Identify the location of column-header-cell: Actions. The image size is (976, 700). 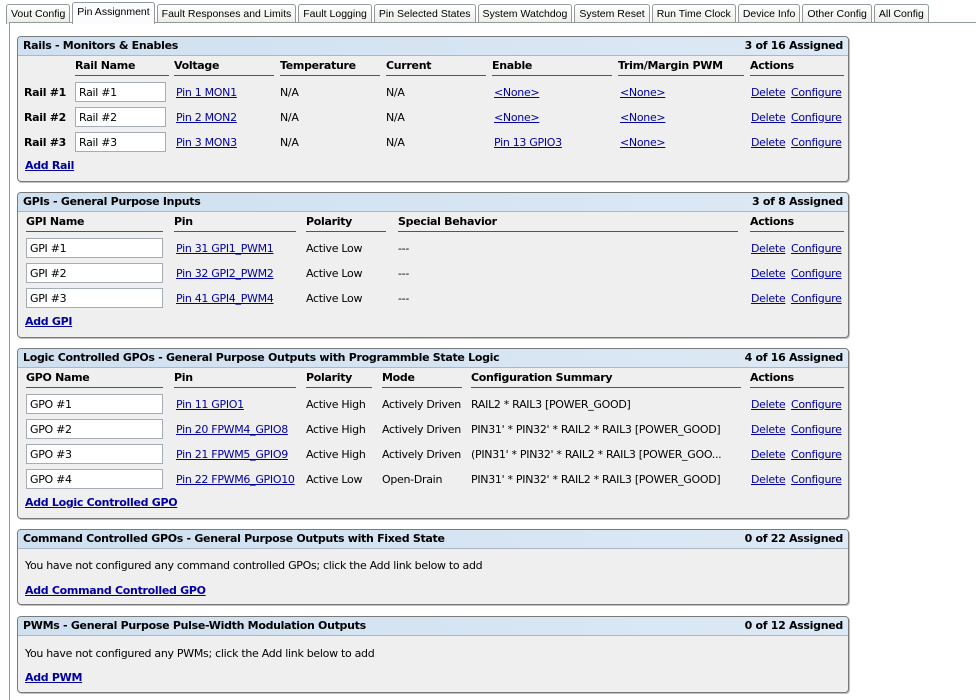
(797, 379).